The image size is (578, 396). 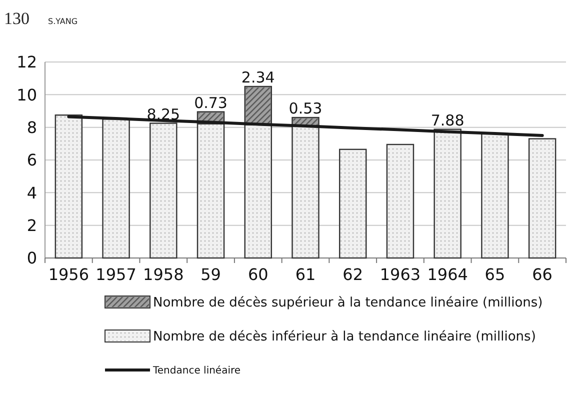 I want to click on y-tick-label: 8, so click(x=31, y=127).